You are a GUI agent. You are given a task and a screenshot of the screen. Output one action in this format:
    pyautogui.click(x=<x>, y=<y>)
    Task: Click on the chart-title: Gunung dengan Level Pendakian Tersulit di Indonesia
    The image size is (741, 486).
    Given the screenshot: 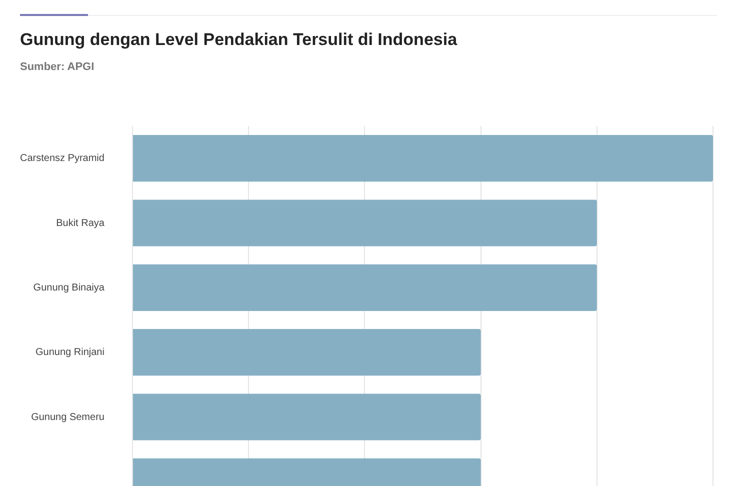 What is the action you would take?
    pyautogui.click(x=239, y=40)
    